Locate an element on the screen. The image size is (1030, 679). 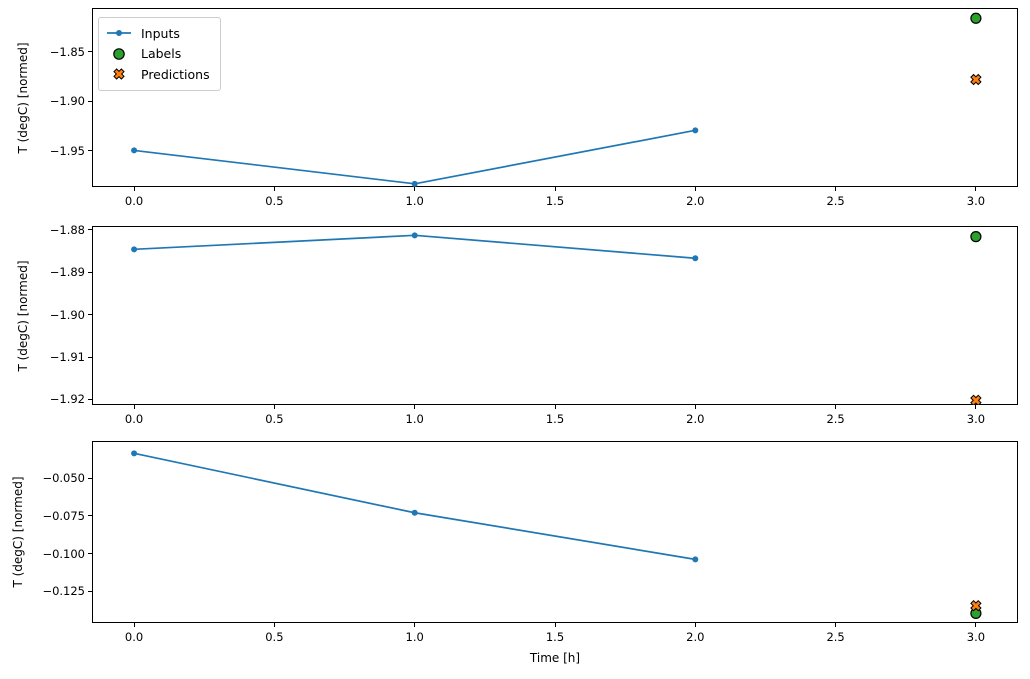
legend-item-labels: Labels is located at coordinates (158, 54).